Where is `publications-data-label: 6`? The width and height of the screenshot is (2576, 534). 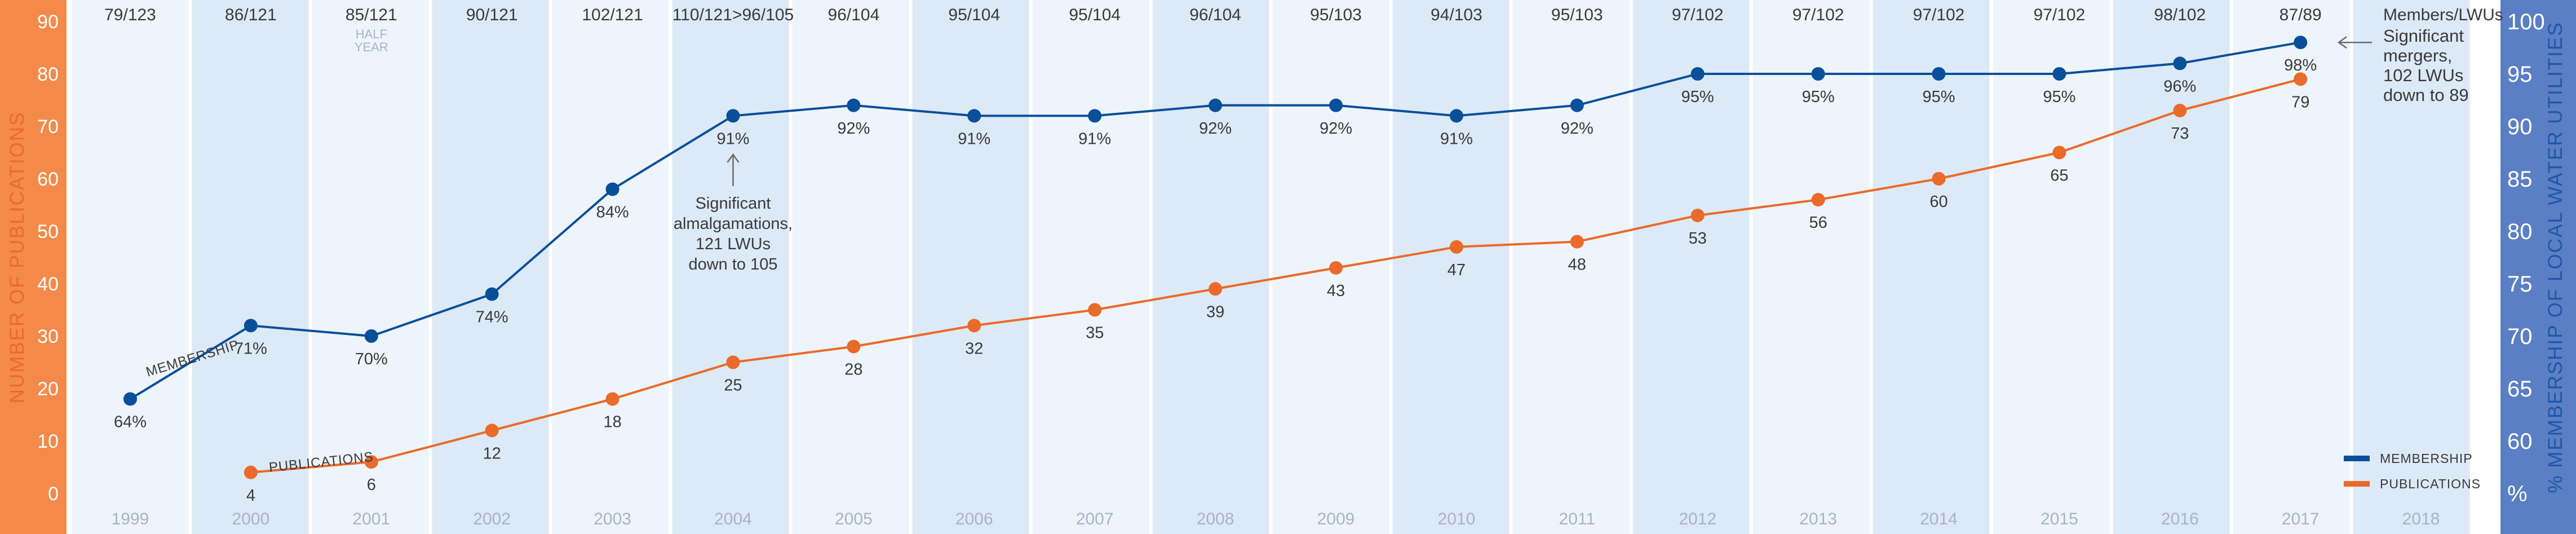
publications-data-label: 6 is located at coordinates (371, 485).